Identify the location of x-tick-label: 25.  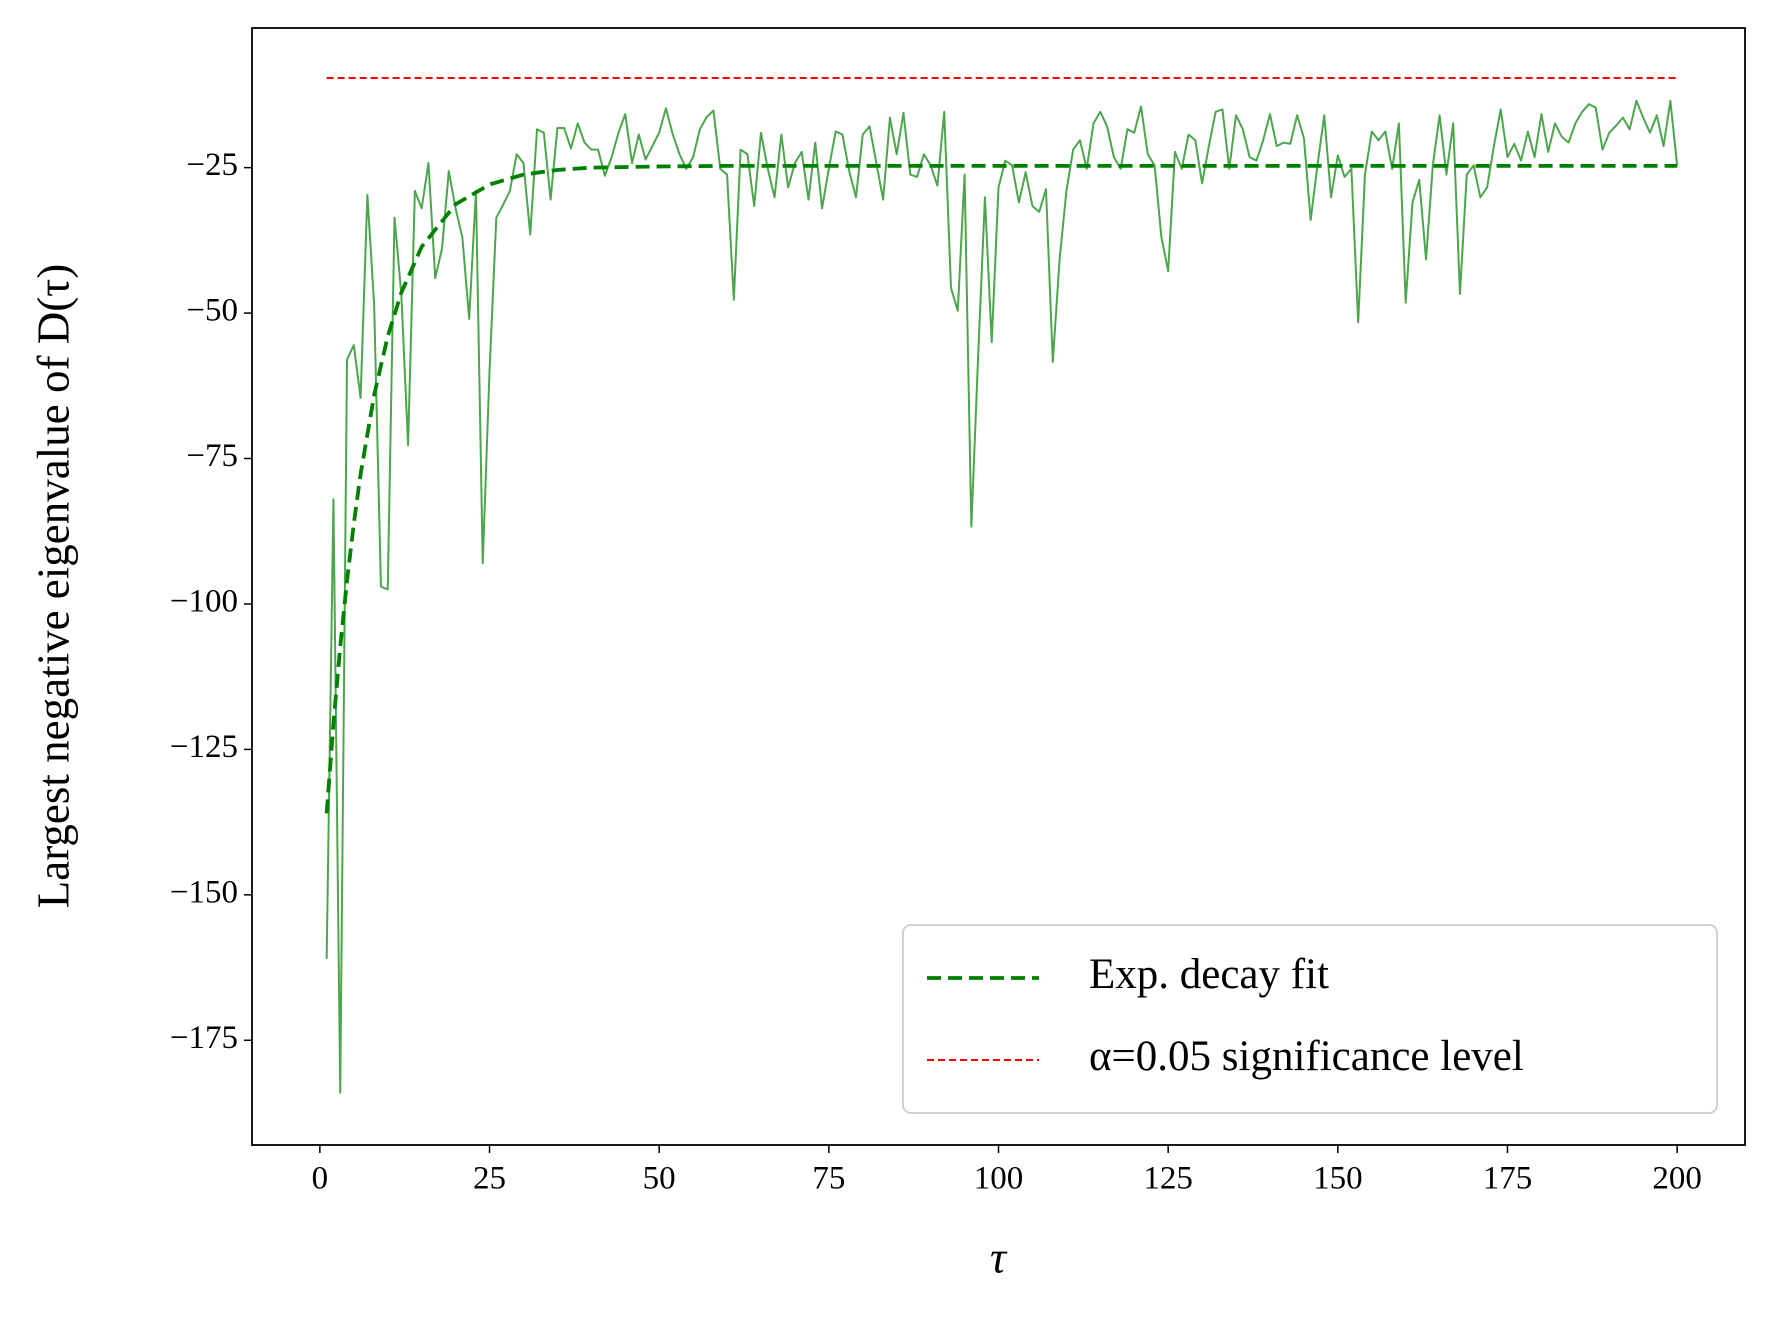
(489, 1179).